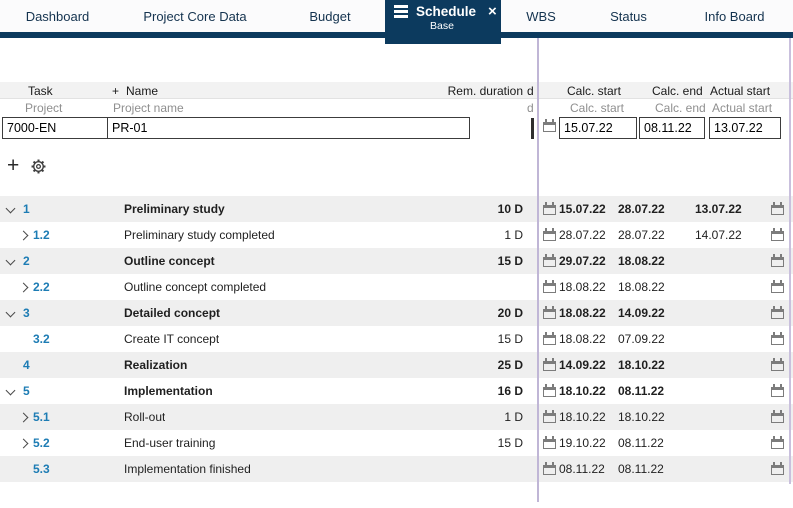 The width and height of the screenshot is (793, 508). What do you see at coordinates (628, 16) in the screenshot?
I see `tab-status: Status` at bounding box center [628, 16].